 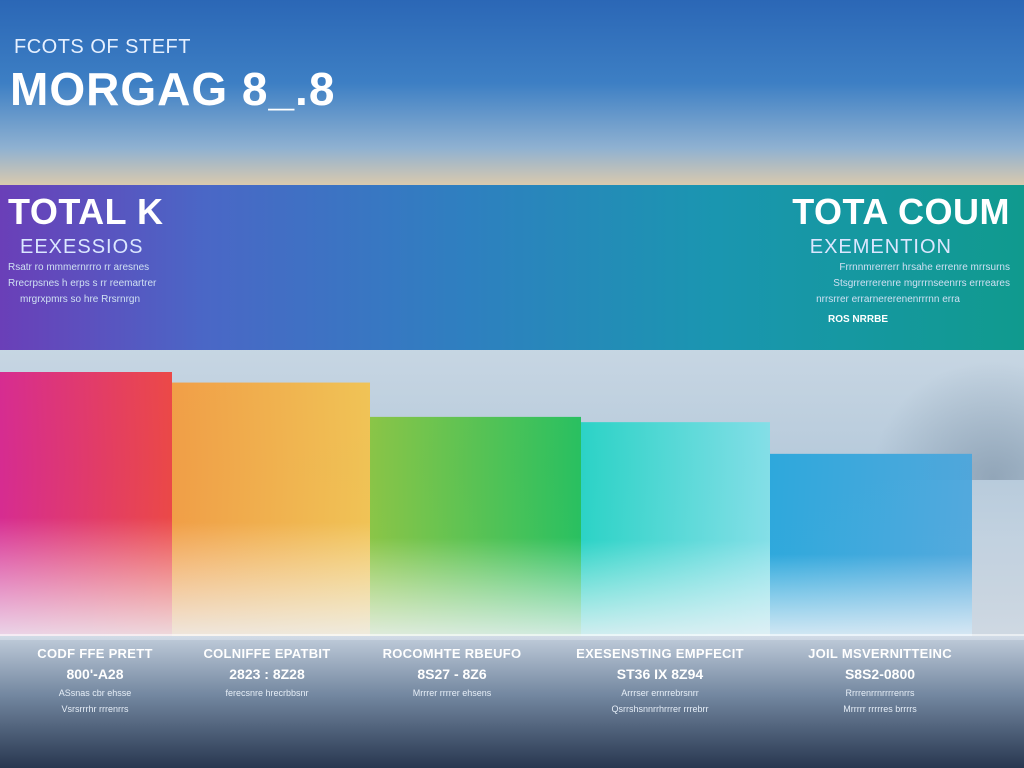 I want to click on category-name: EXESENSTING EMPFECIT, so click(x=660, y=653).